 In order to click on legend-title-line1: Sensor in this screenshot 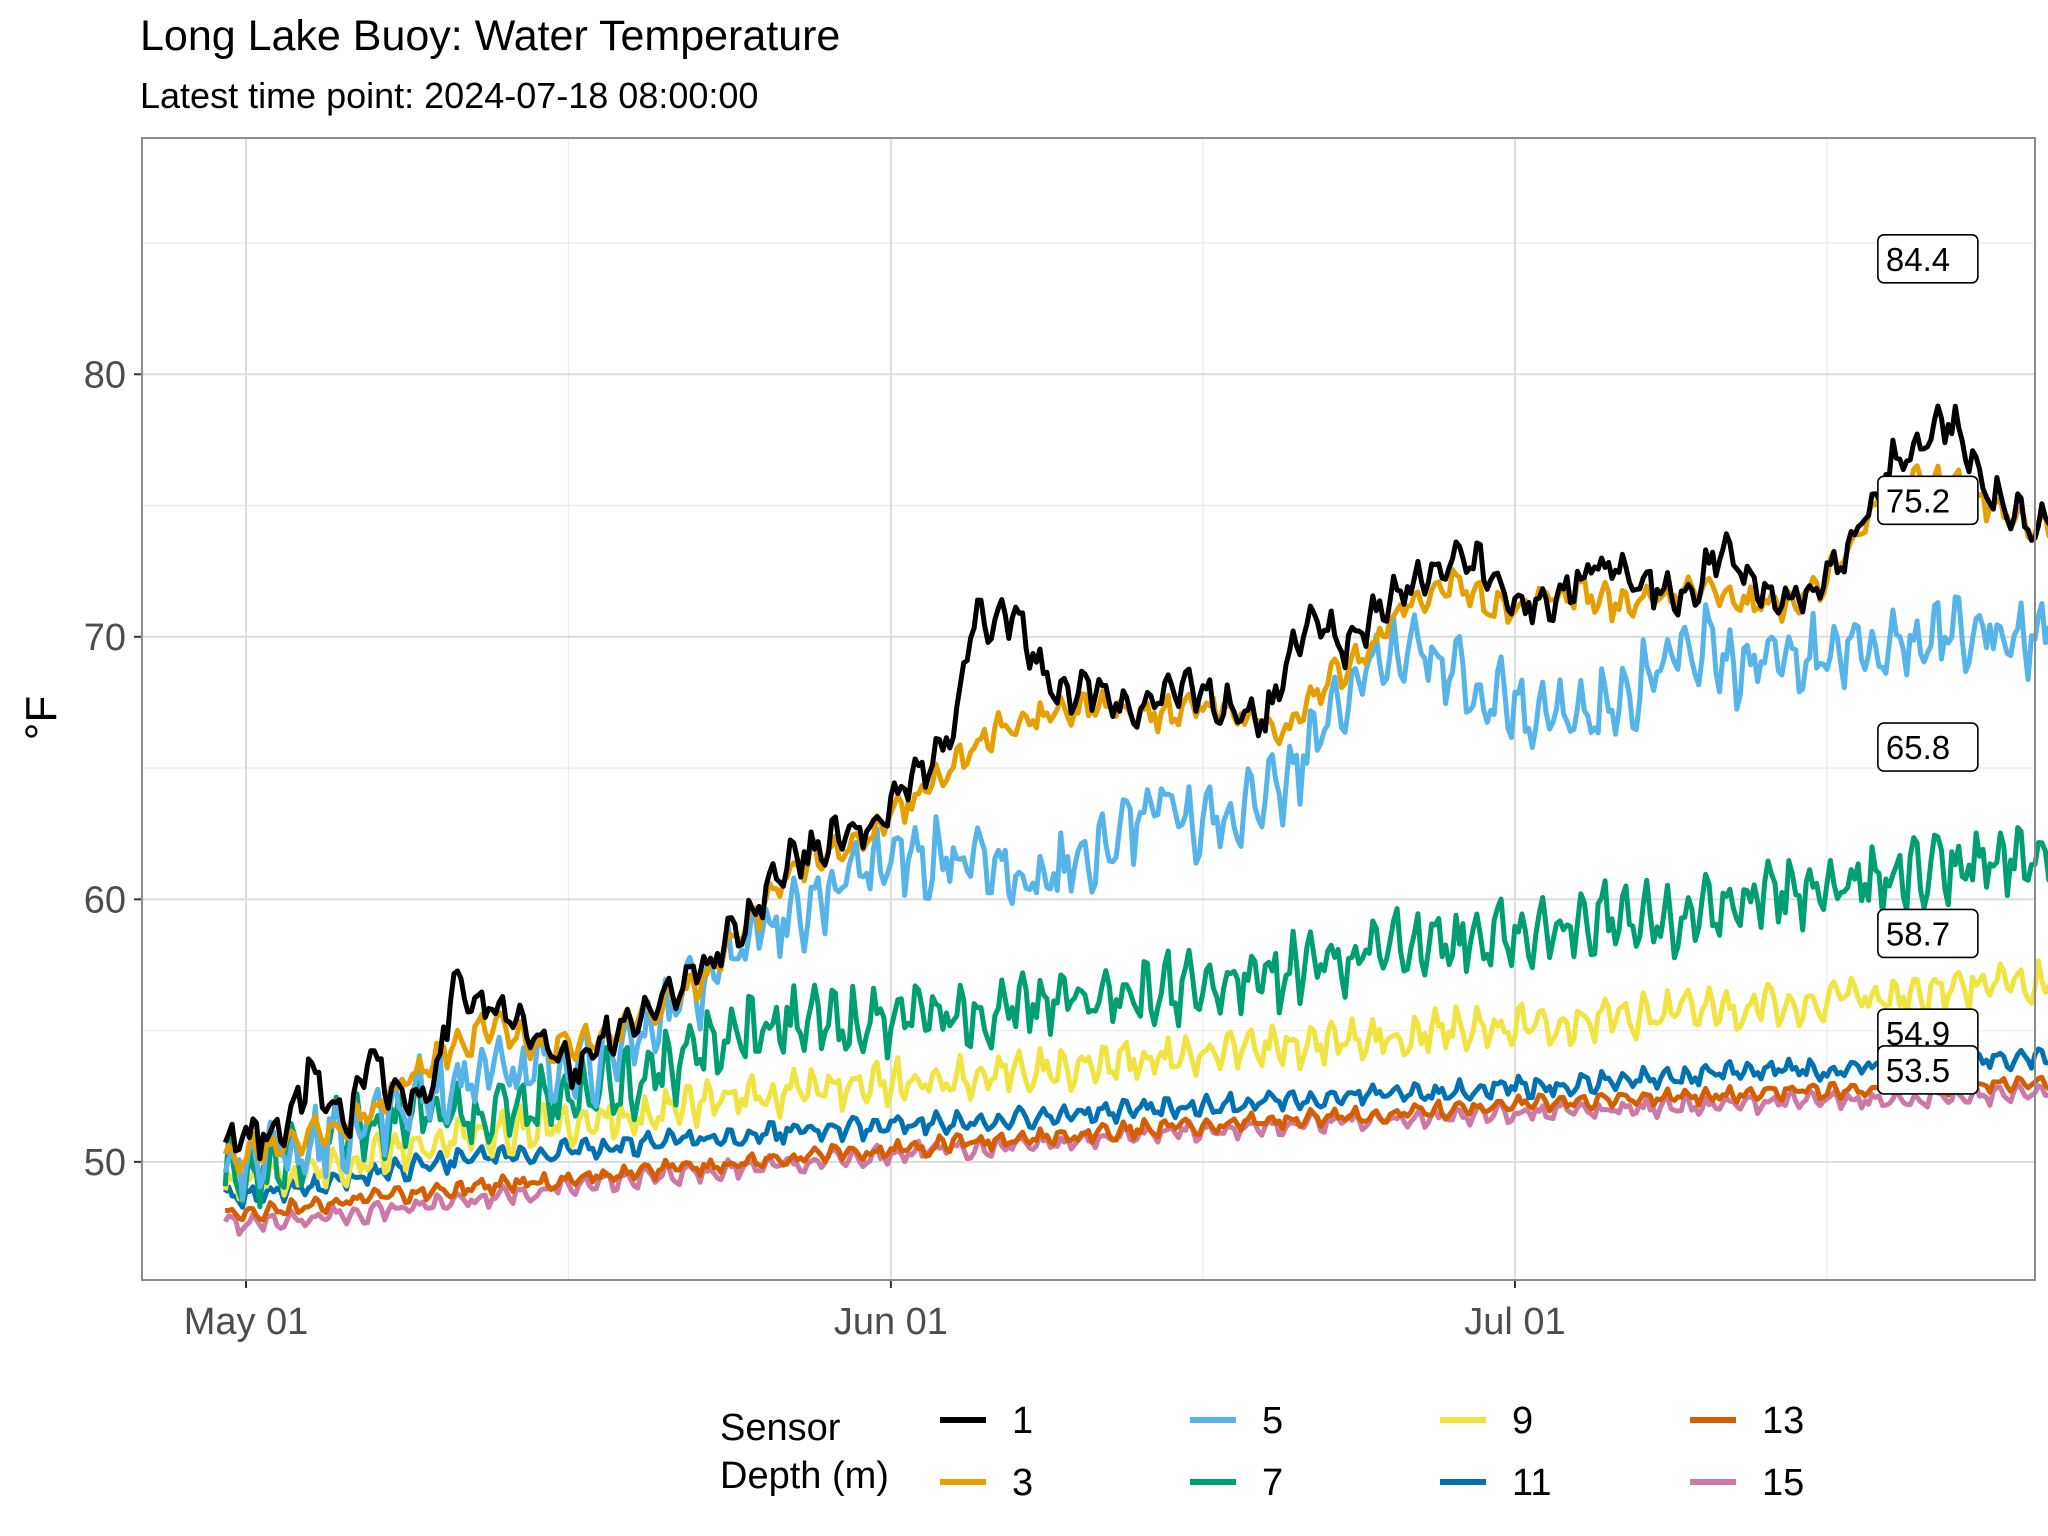, I will do `click(780, 1428)`.